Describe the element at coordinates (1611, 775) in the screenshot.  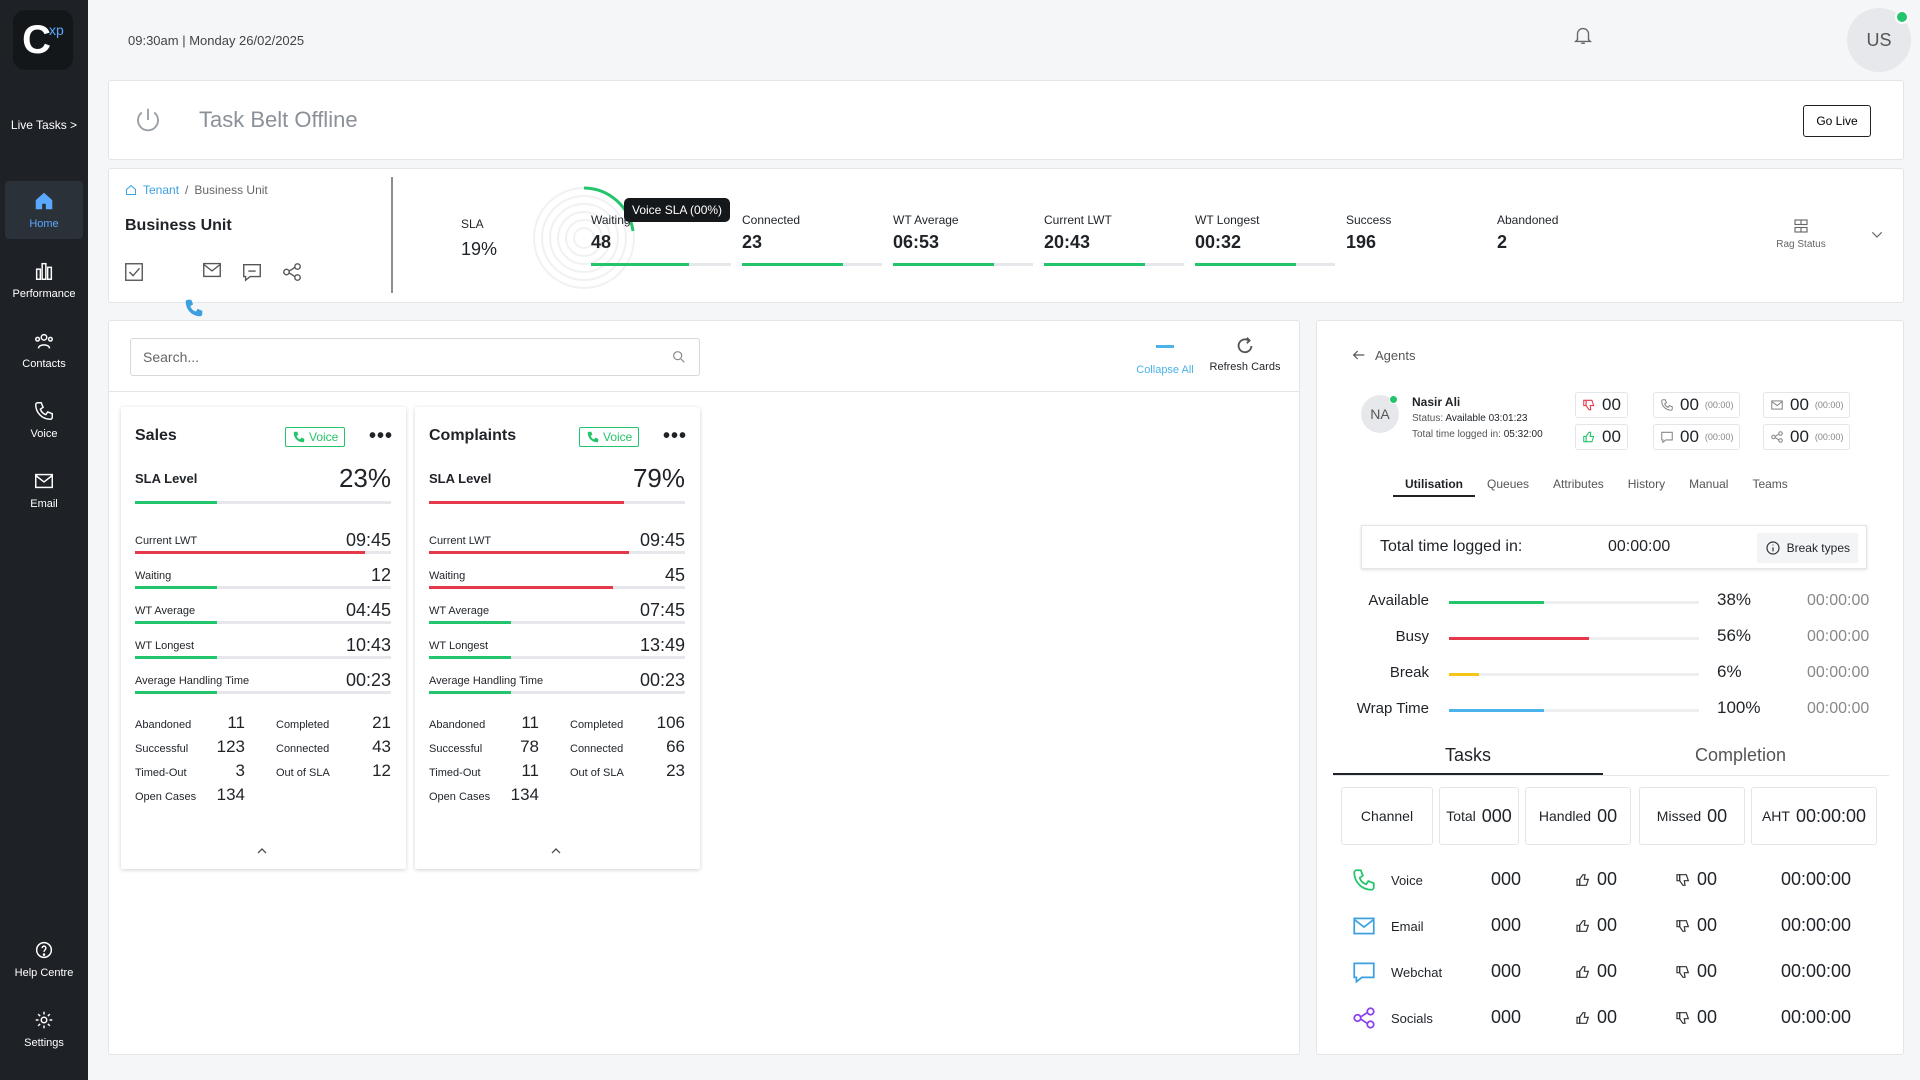
I see `tabs-divider` at that location.